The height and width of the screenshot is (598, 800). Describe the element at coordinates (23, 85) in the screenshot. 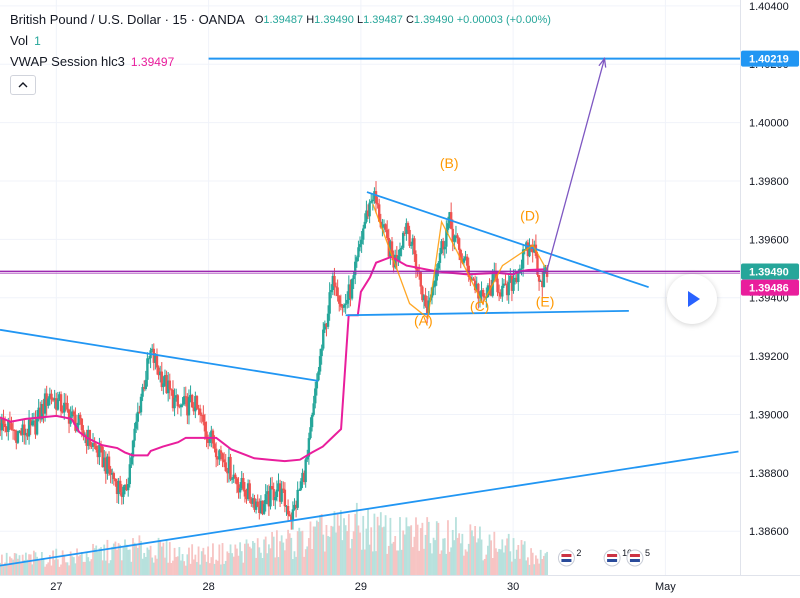

I see `collapse-legend-button` at that location.